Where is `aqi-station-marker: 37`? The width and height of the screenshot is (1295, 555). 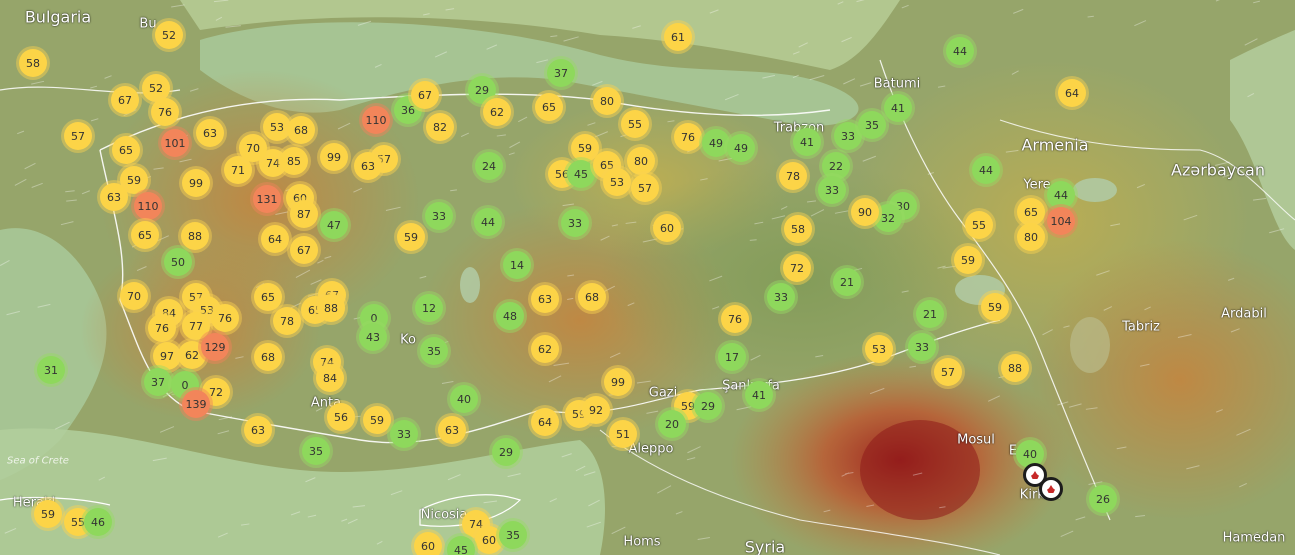 aqi-station-marker: 37 is located at coordinates (561, 73).